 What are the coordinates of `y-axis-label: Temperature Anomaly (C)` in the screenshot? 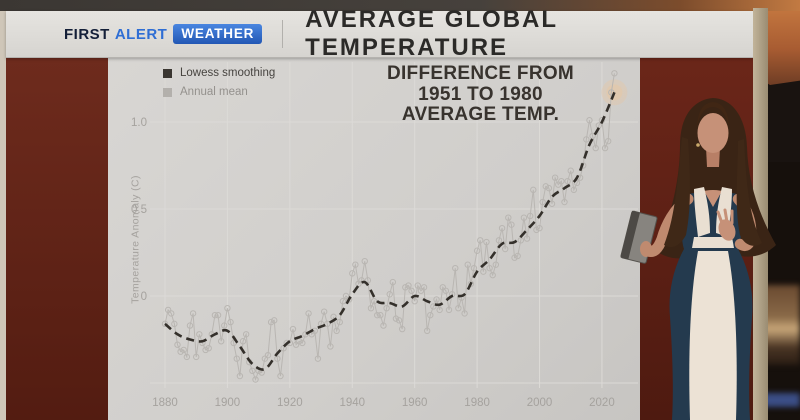 It's located at (135, 239).